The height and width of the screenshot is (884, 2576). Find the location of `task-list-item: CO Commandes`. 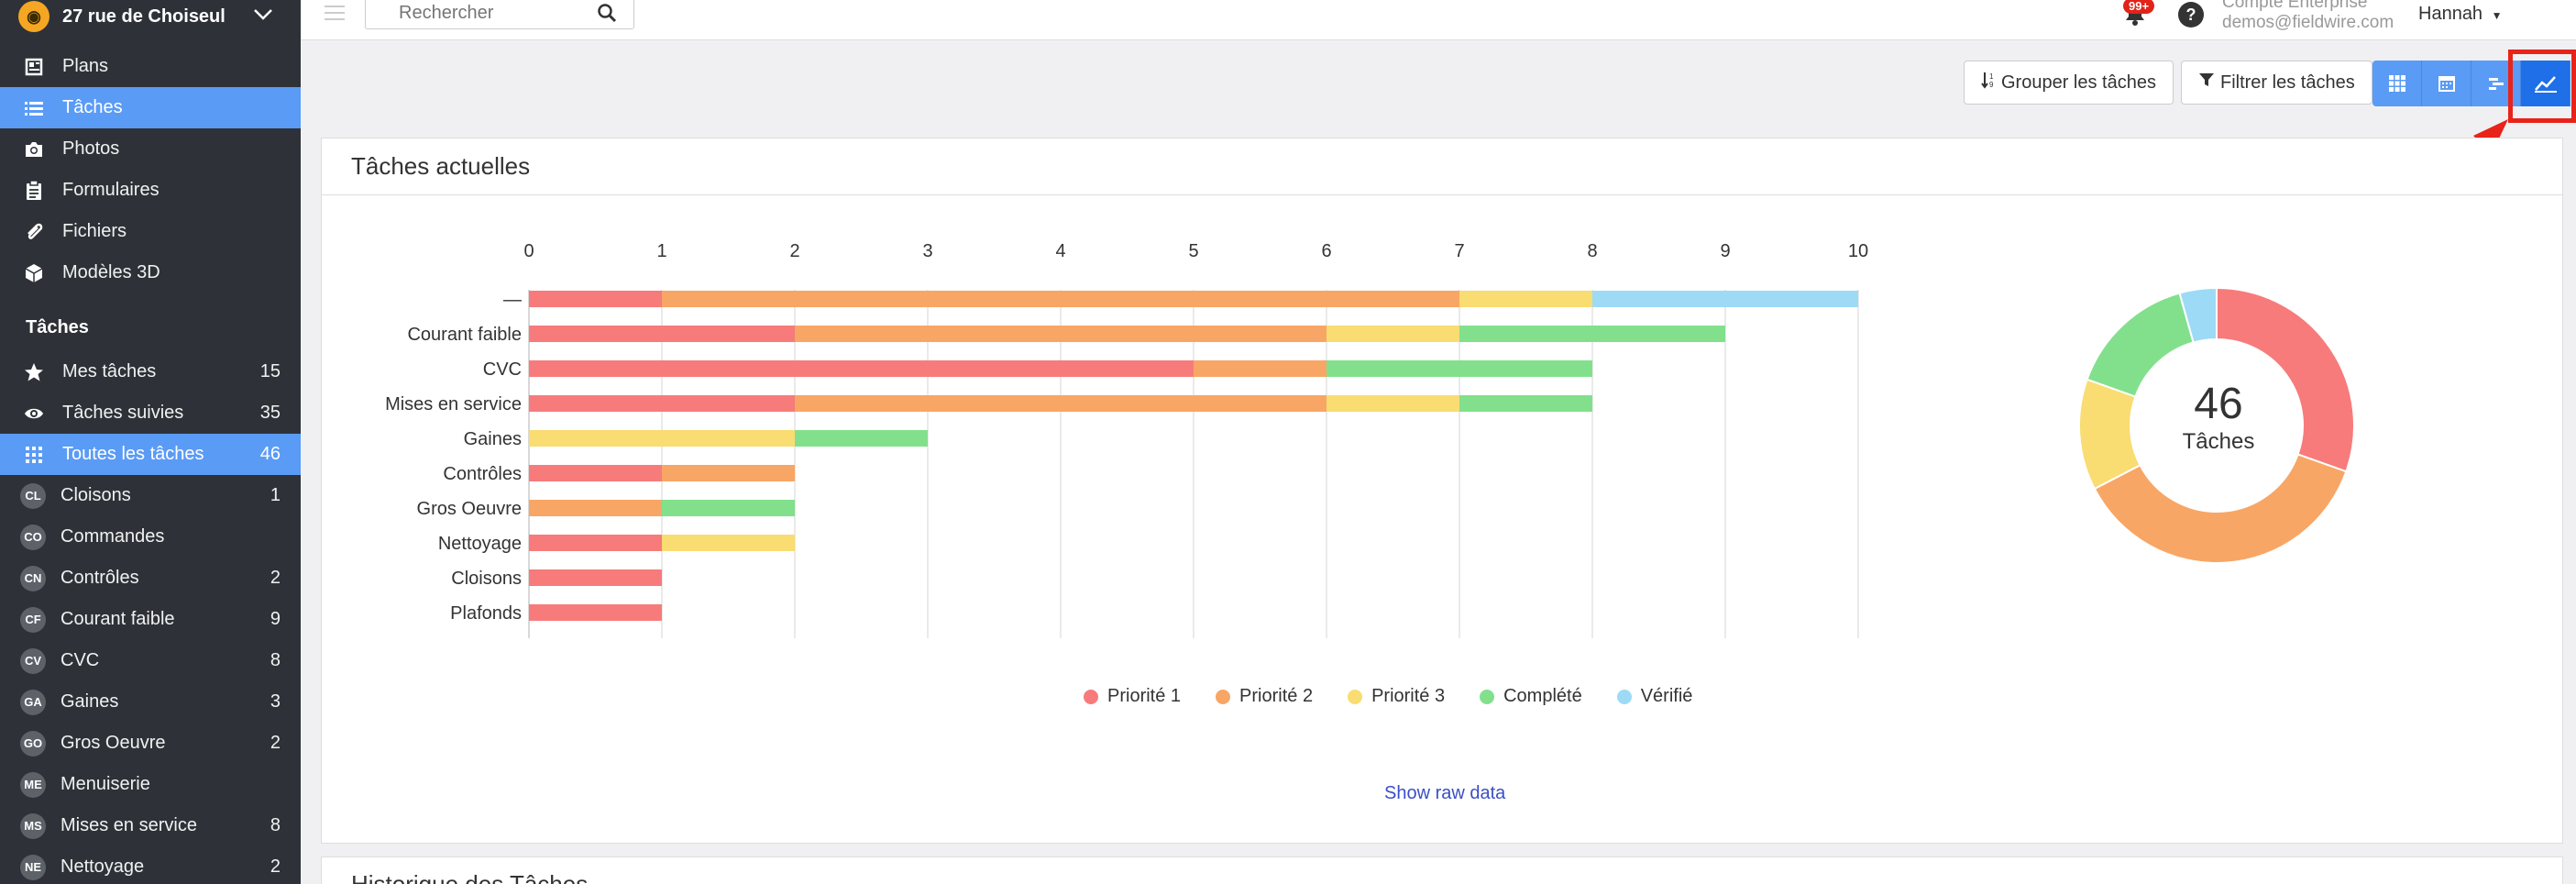

task-list-item: CO Commandes is located at coordinates (150, 537).